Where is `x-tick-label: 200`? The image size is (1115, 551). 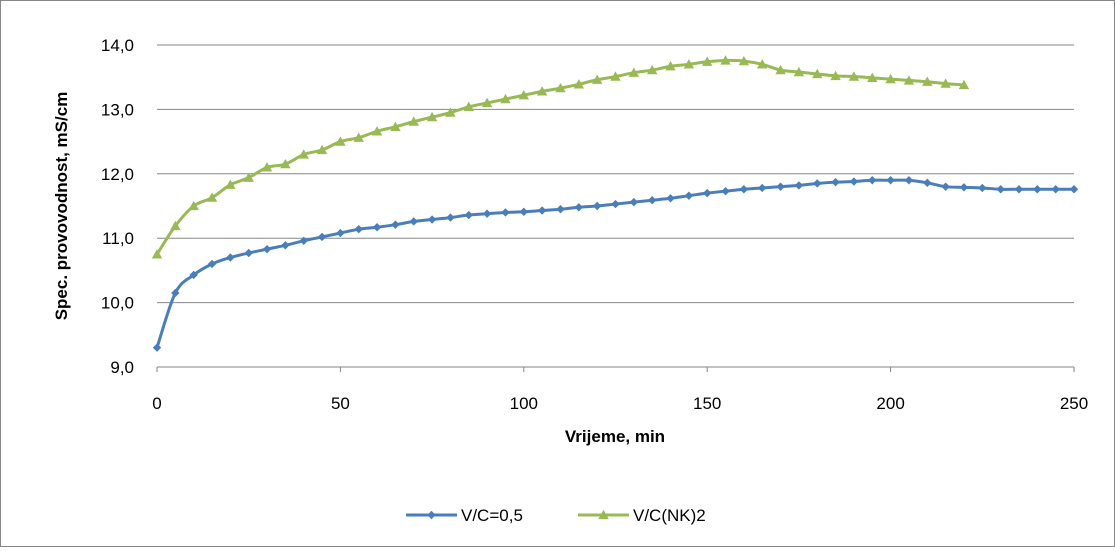
x-tick-label: 200 is located at coordinates (890, 403).